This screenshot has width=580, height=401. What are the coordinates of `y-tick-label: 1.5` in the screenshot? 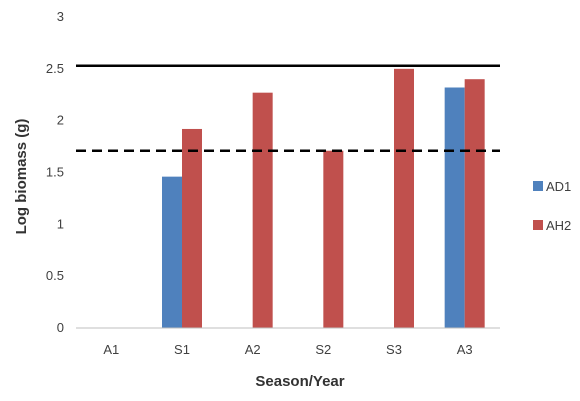 It's located at (55, 172).